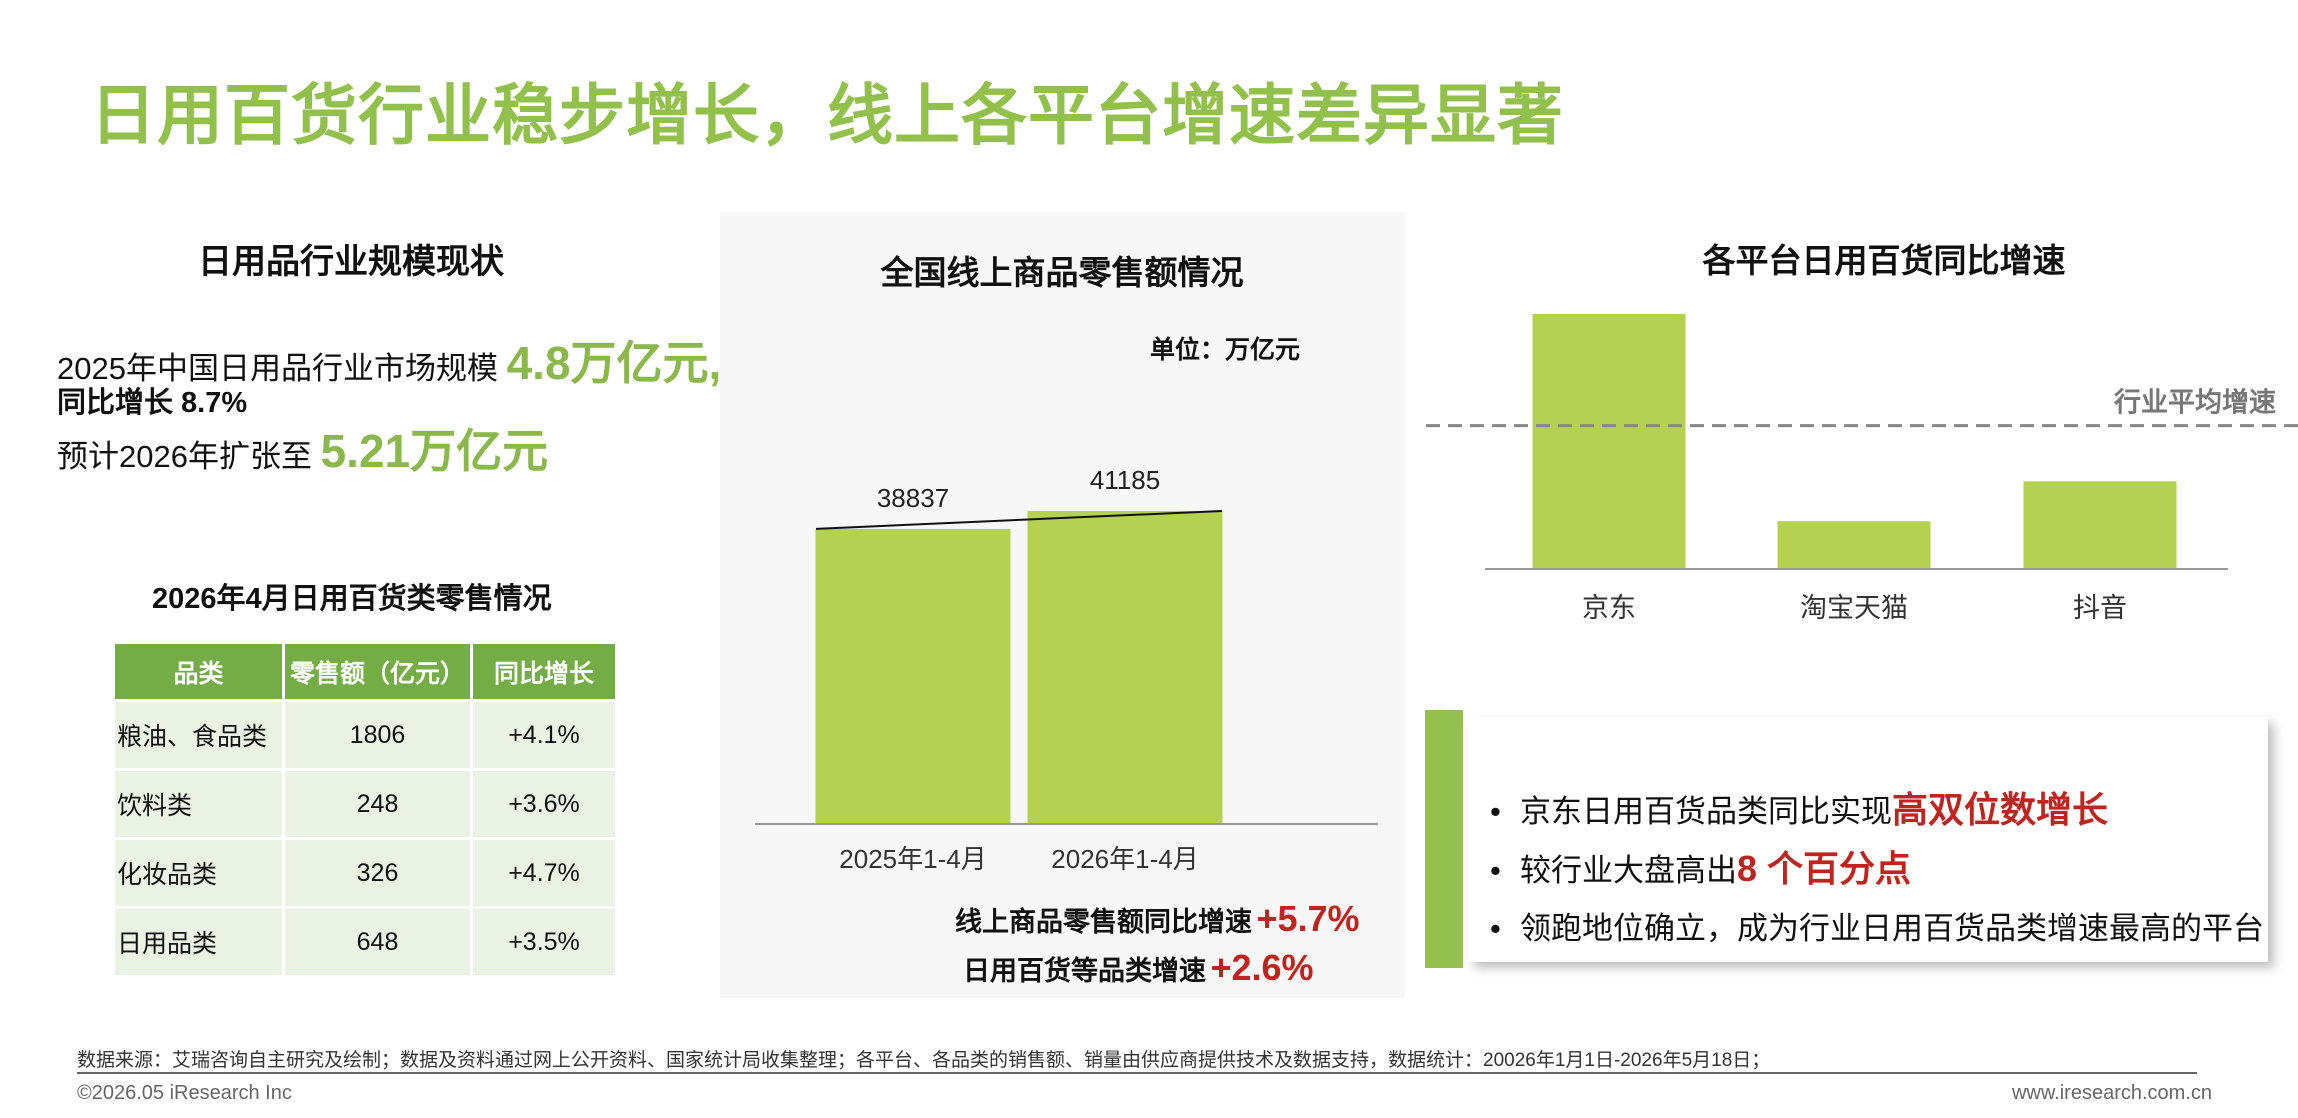 This screenshot has width=2298, height=1118. What do you see at coordinates (377, 942) in the screenshot?
I see `table-cell-sales: 648` at bounding box center [377, 942].